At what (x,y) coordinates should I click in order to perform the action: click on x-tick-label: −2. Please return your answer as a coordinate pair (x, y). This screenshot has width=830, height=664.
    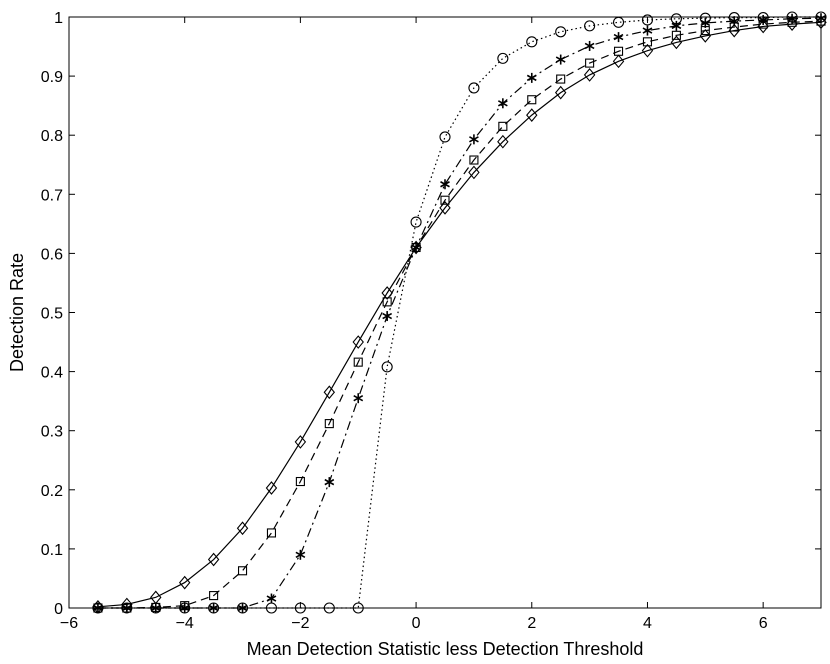
    Looking at the image, I should click on (300, 623).